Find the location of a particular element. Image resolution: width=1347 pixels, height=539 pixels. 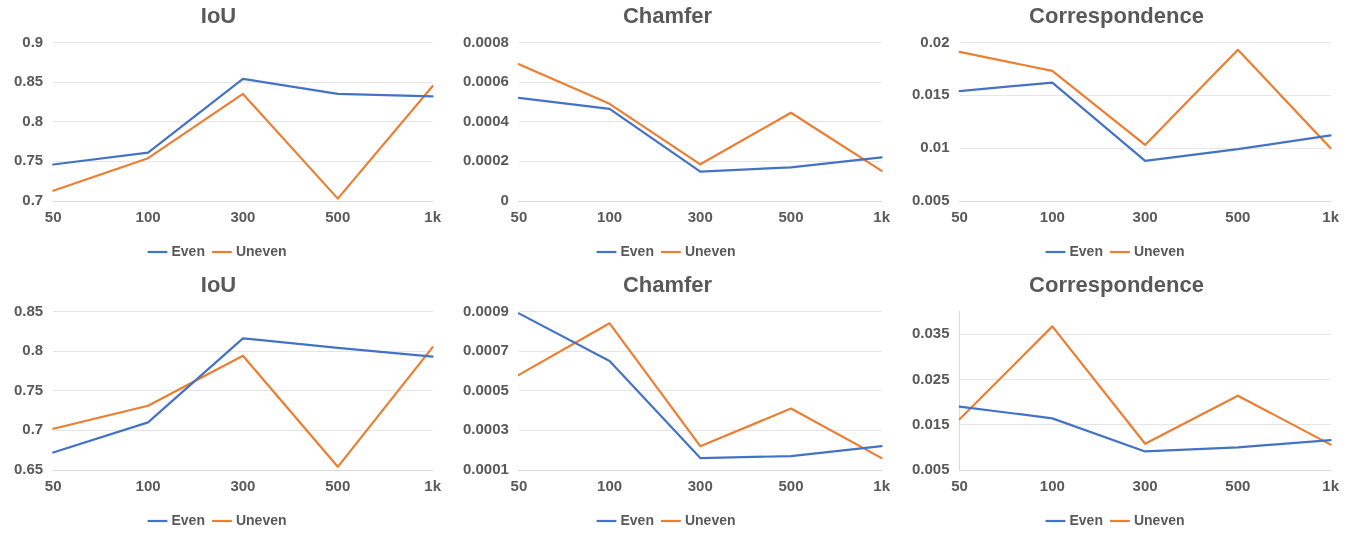

y-tick-label: 0.01 is located at coordinates (935, 147).